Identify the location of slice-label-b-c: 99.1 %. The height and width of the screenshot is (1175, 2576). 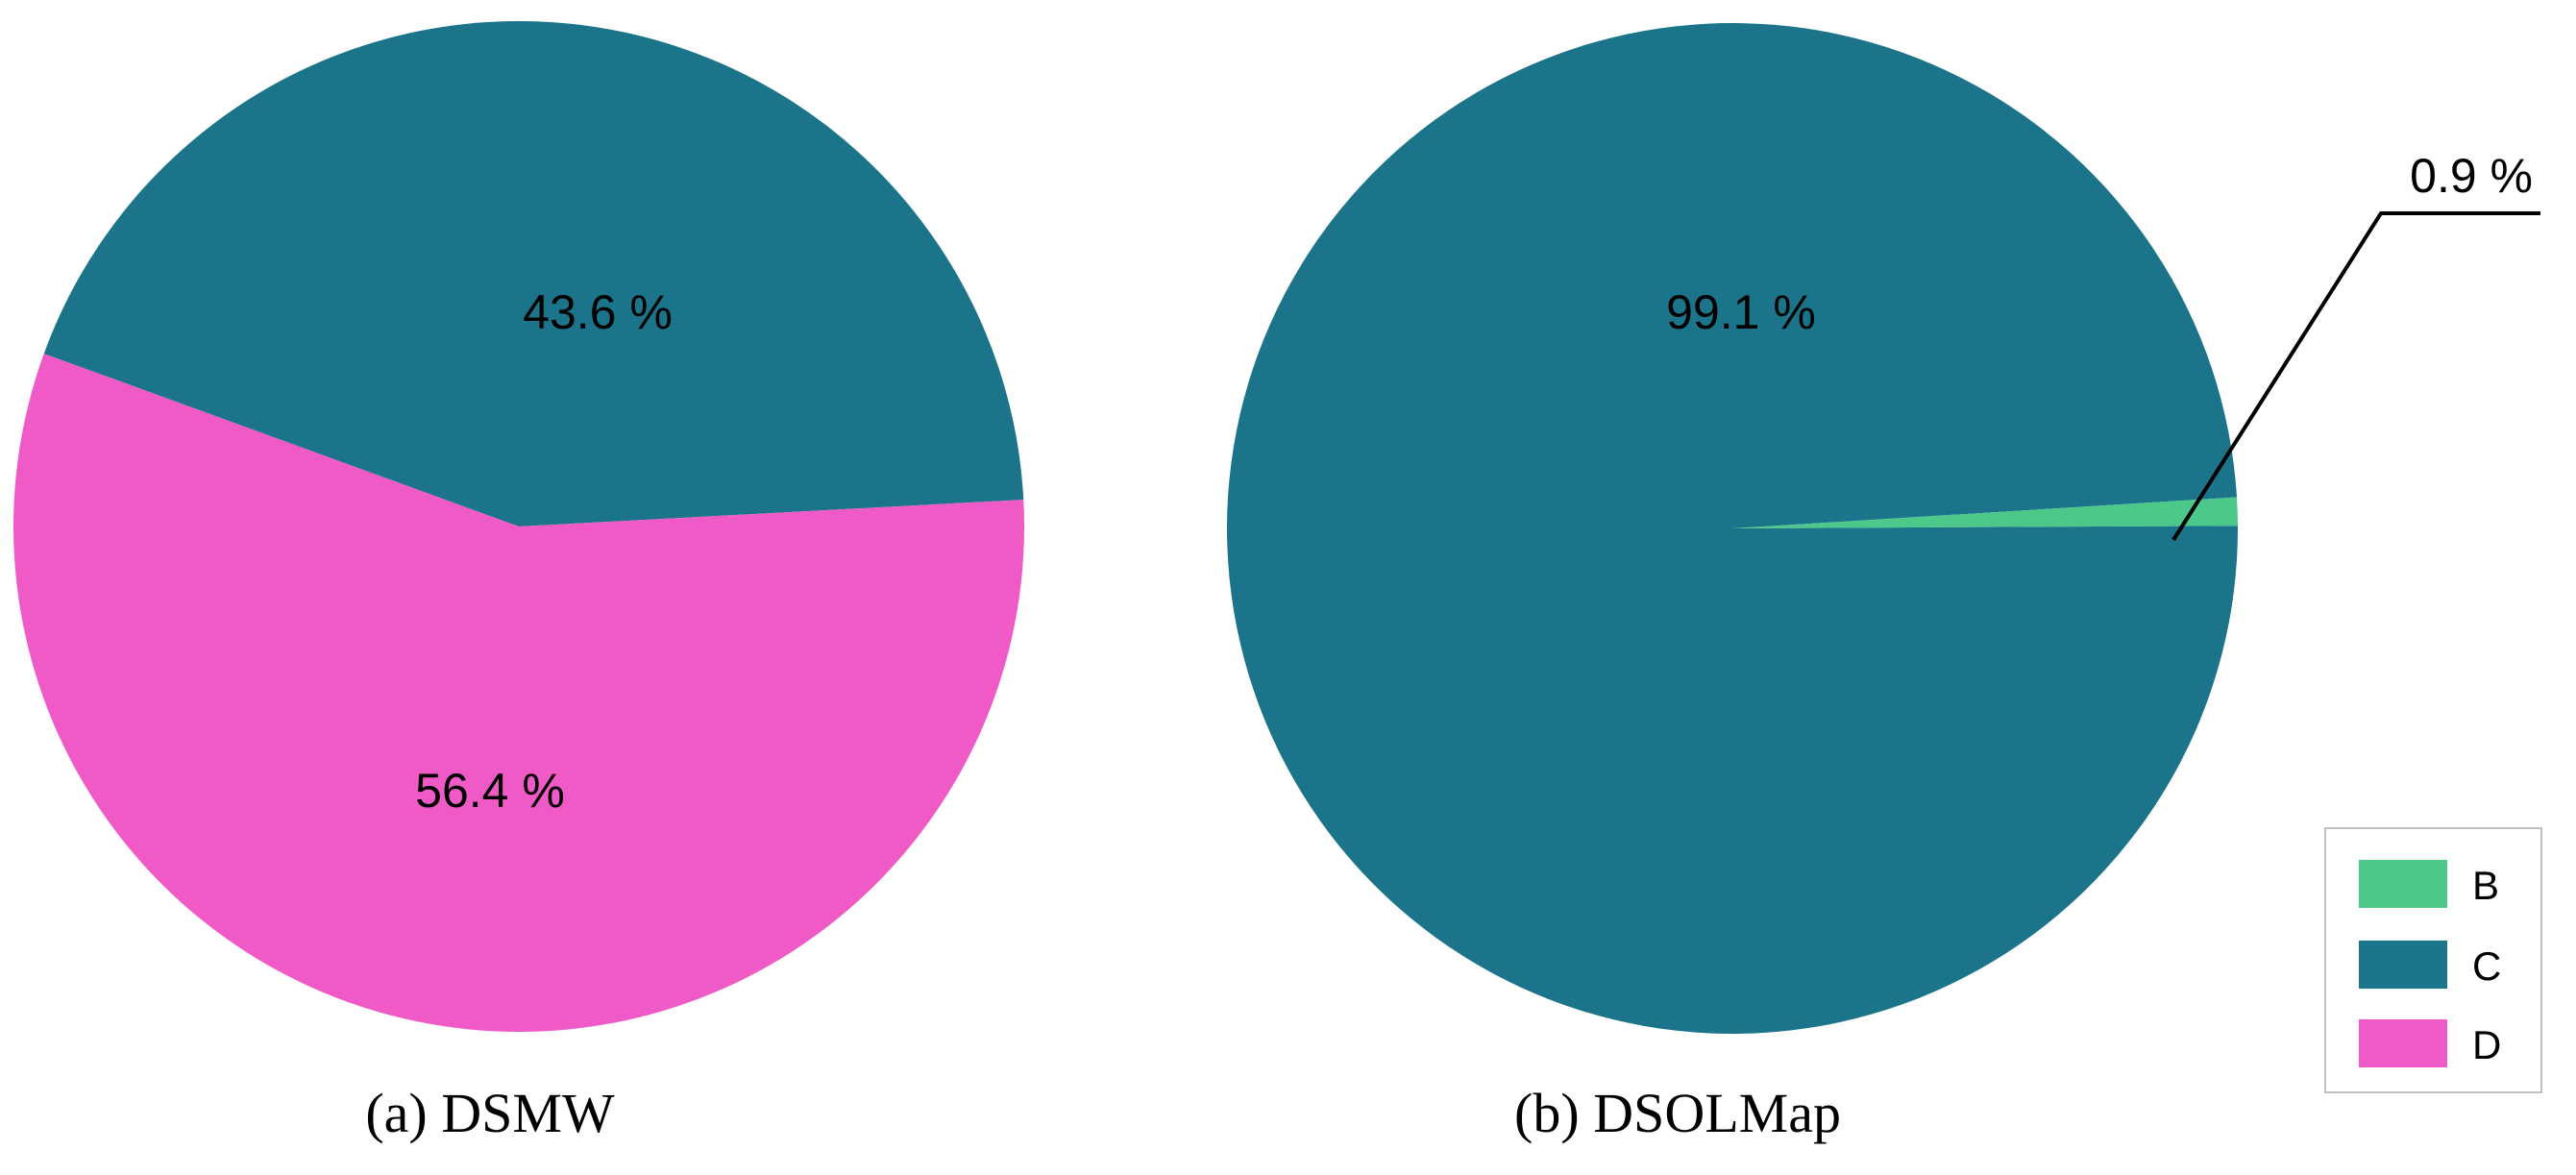
(1741, 312).